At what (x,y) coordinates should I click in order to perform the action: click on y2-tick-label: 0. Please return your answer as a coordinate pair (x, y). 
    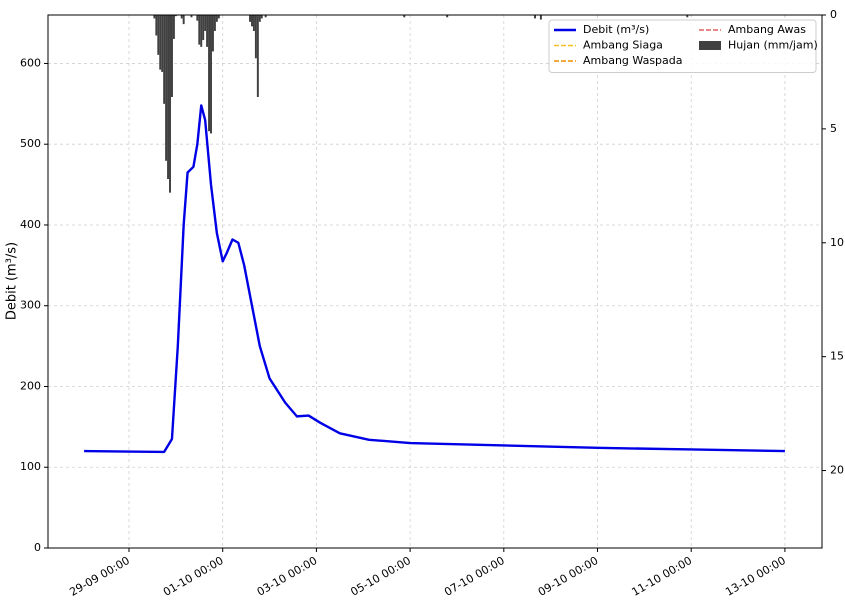
    Looking at the image, I should click on (833, 14).